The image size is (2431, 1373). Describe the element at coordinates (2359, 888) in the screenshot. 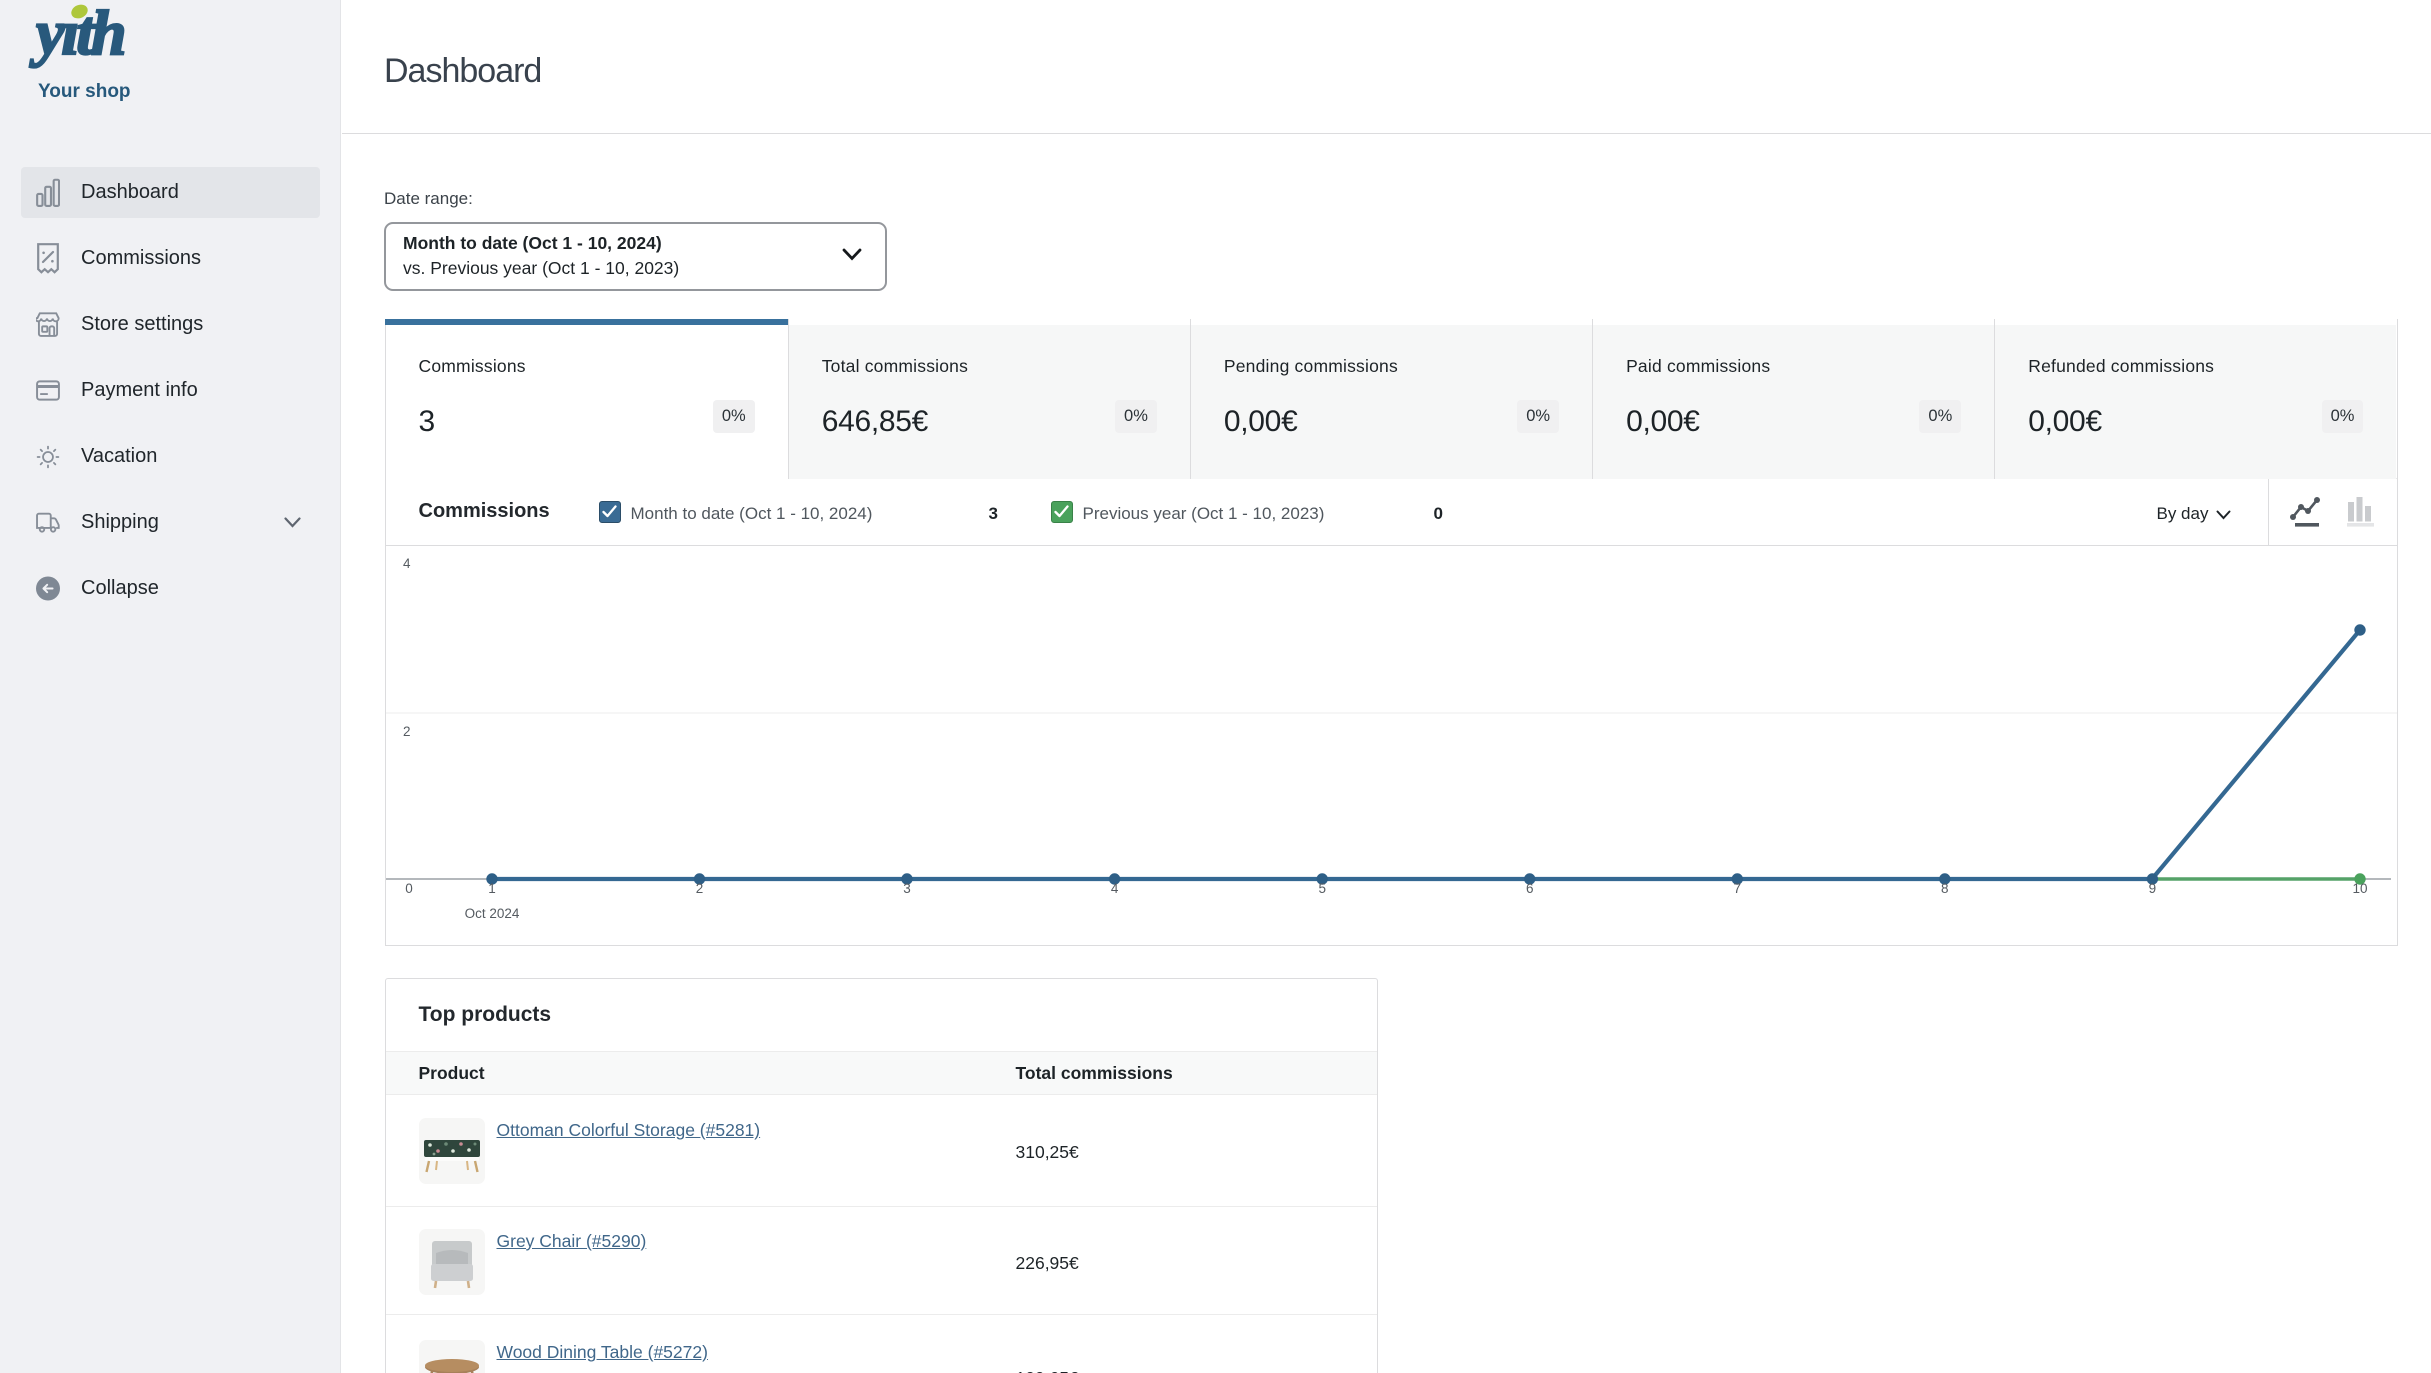

I see `svg-text: 10` at that location.